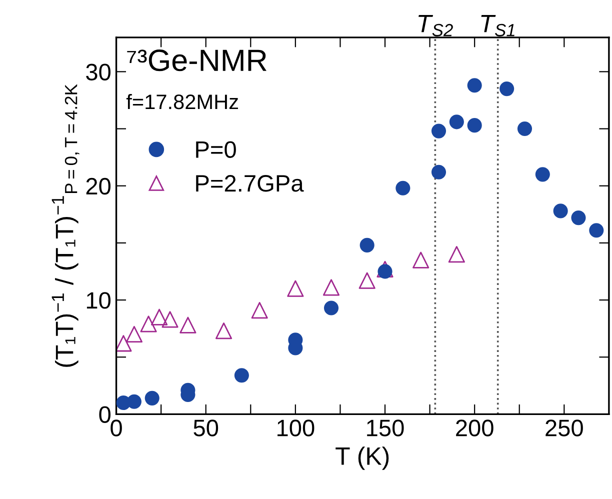 The height and width of the screenshot is (499, 612). What do you see at coordinates (564, 428) in the screenshot?
I see `x-tick-label: 250` at bounding box center [564, 428].